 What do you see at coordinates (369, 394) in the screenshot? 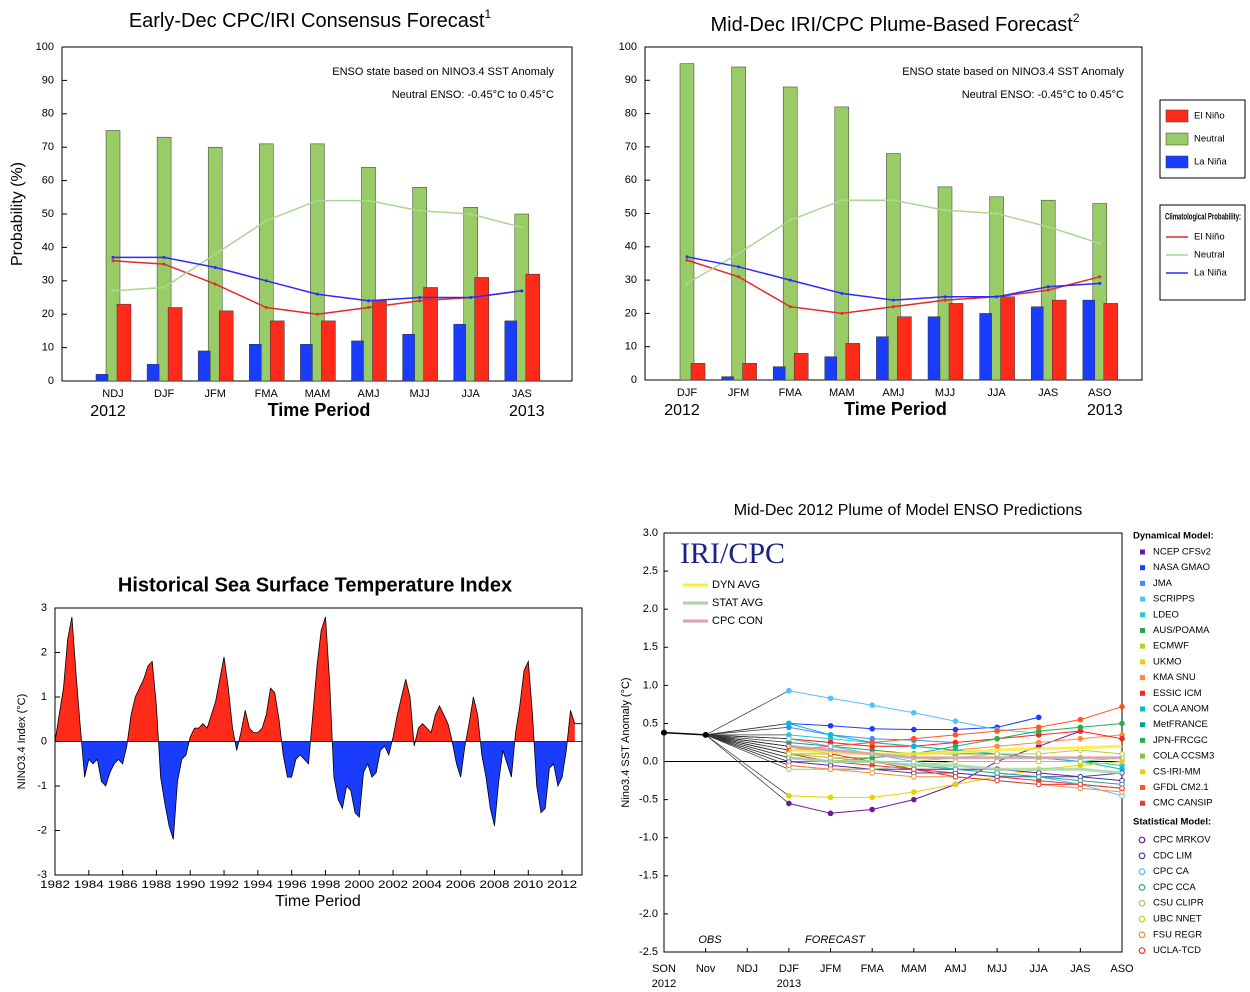
I see `x-tick-label: AMJ` at bounding box center [369, 394].